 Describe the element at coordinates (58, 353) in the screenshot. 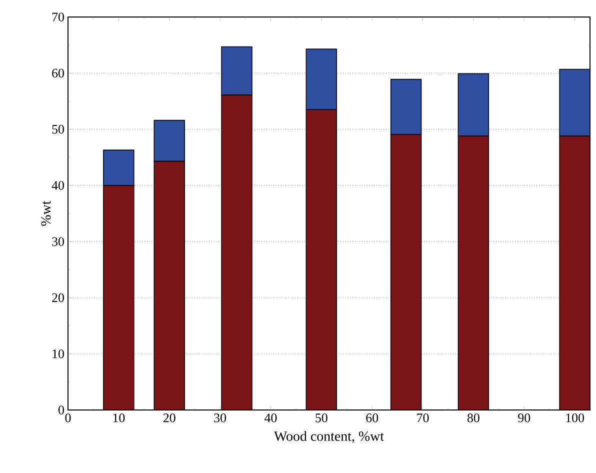

I see `y-tick-label: 10` at that location.